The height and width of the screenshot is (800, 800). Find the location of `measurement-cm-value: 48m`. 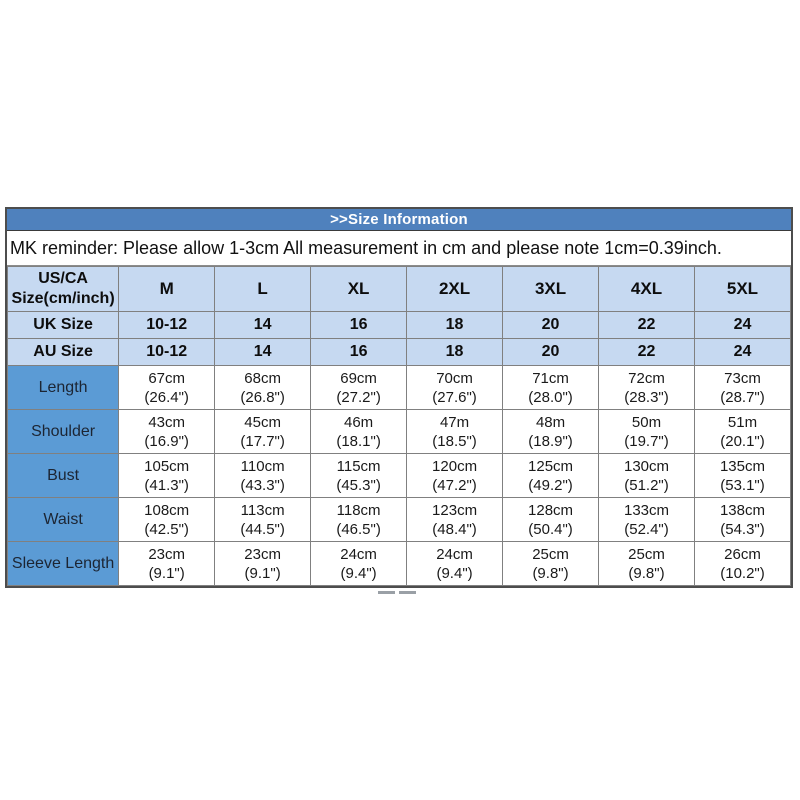

measurement-cm-value: 48m is located at coordinates (550, 422).